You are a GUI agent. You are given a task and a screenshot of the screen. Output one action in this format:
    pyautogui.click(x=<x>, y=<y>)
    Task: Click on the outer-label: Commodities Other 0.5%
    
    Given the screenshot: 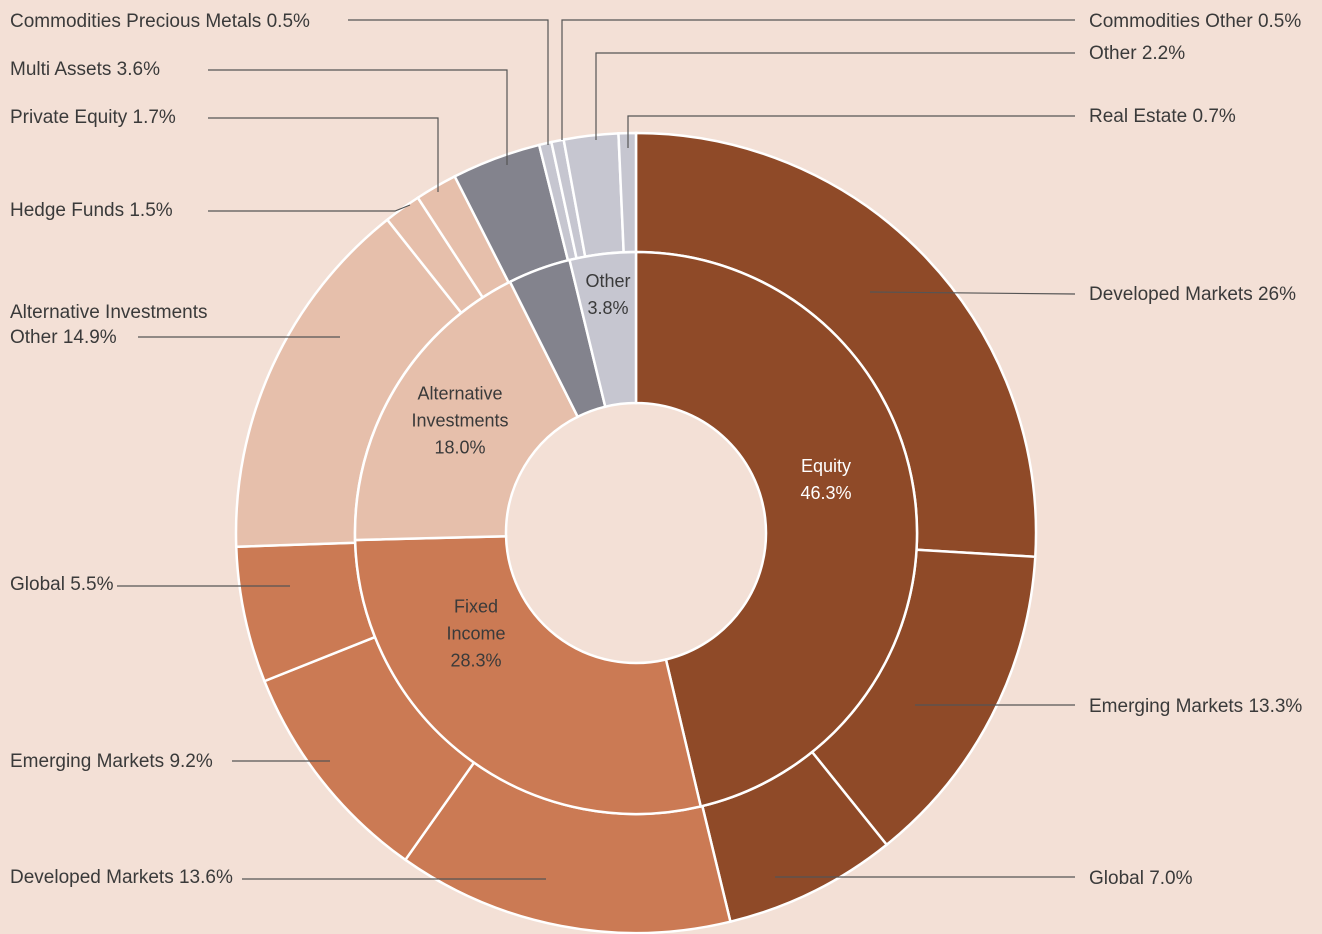 What is the action you would take?
    pyautogui.click(x=1195, y=21)
    